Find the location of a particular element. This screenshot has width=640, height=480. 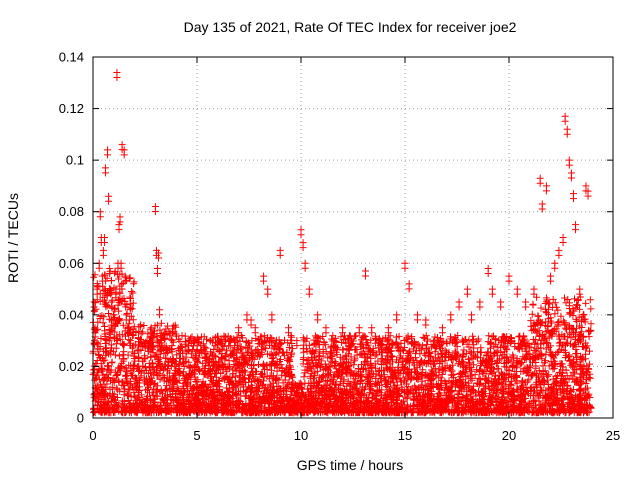

x-axis-title: GPS time / hours is located at coordinates (350, 465).